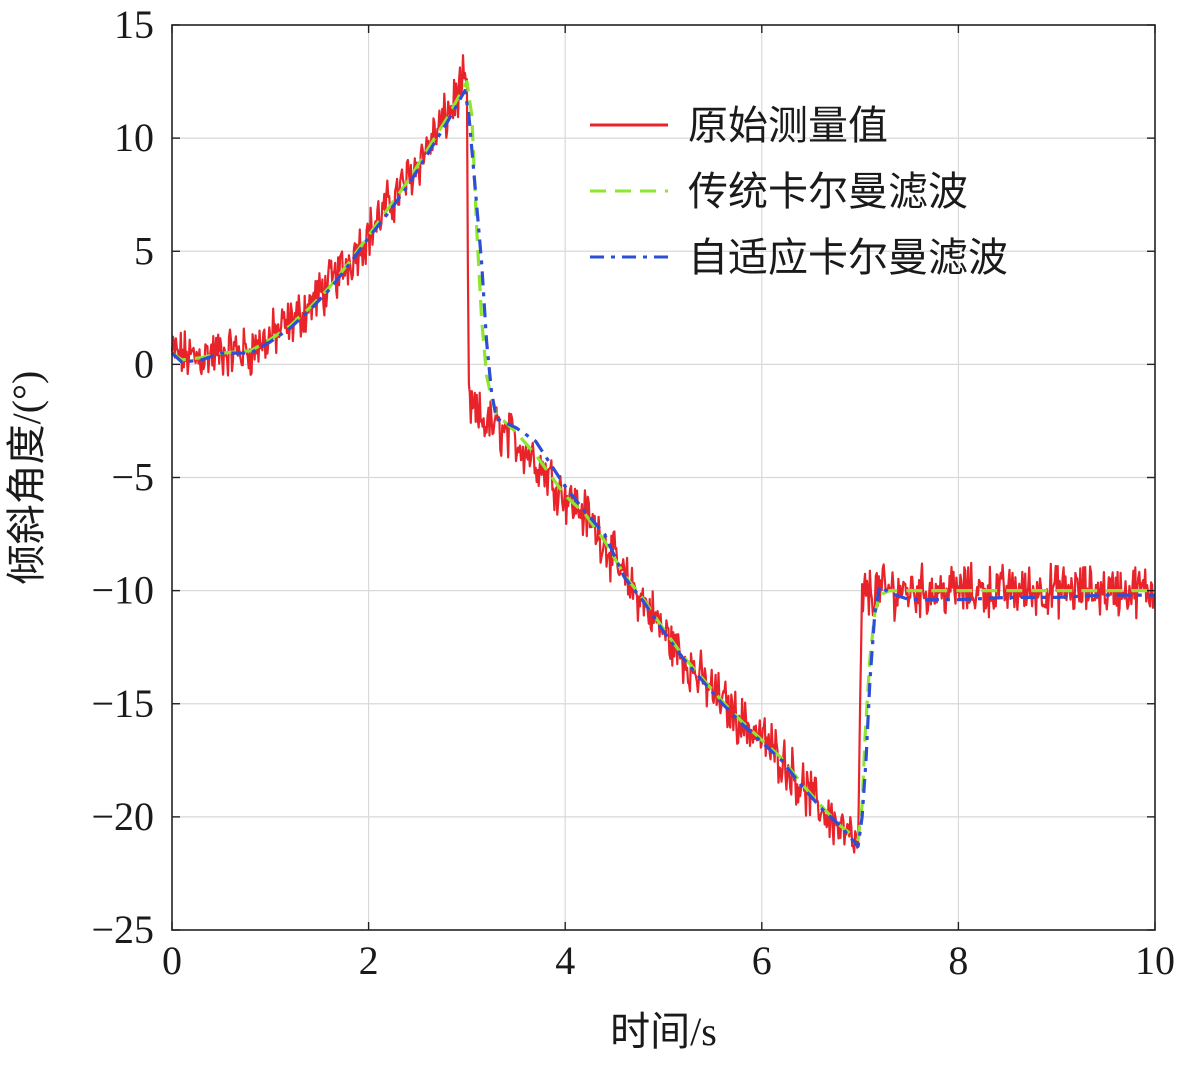  What do you see at coordinates (122, 929) in the screenshot?
I see `y-tick-label: −25` at bounding box center [122, 929].